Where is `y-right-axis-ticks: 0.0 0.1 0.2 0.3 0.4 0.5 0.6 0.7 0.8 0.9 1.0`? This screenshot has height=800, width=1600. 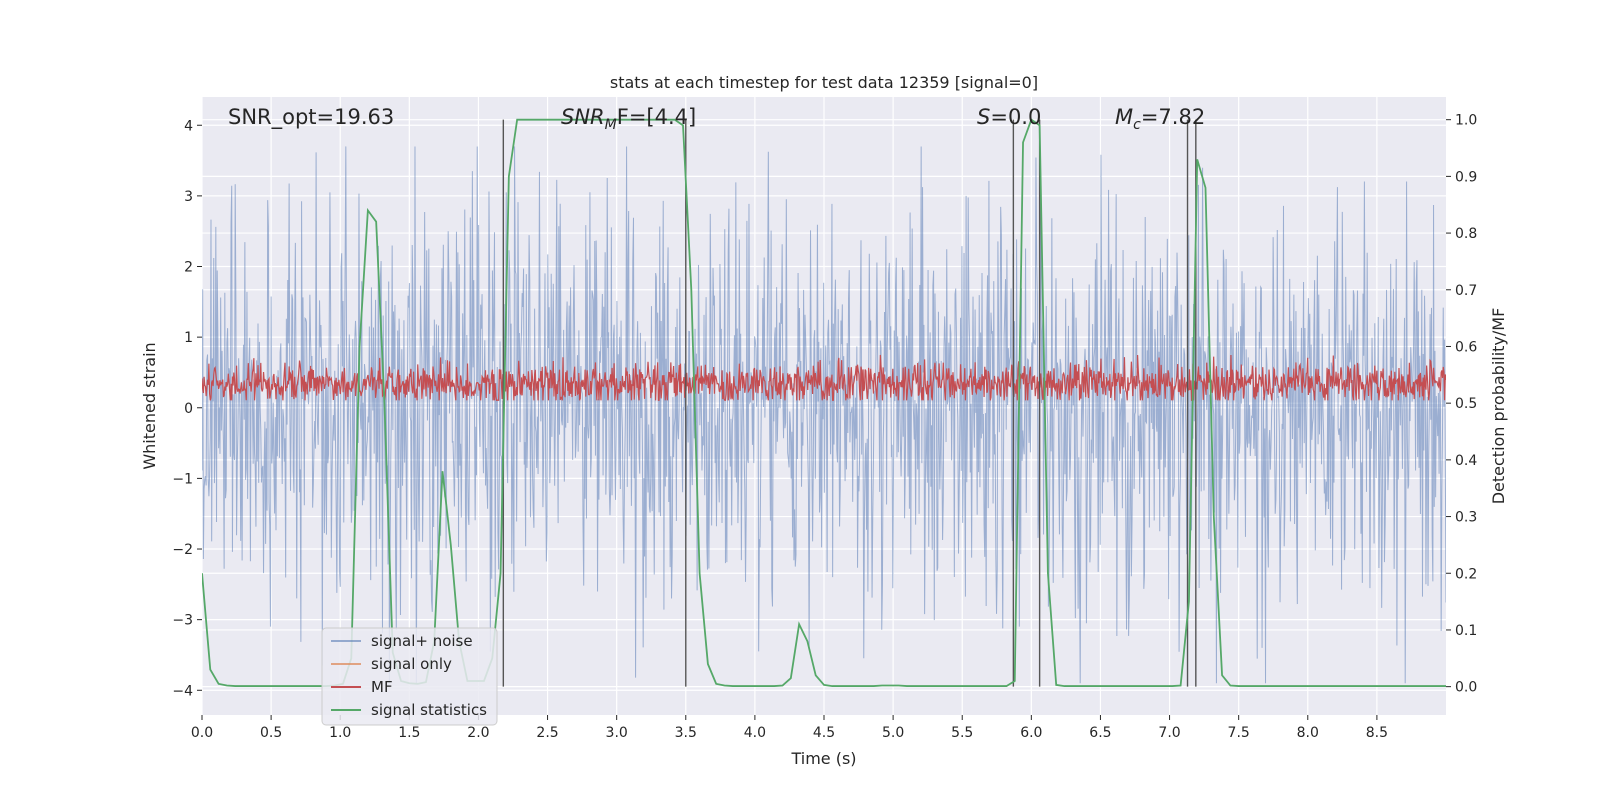
y-right-axis-ticks: 0.0 0.1 0.2 0.3 0.4 0.5 0.6 0.7 0.8 0.9 1.0 is located at coordinates (1461, 404).